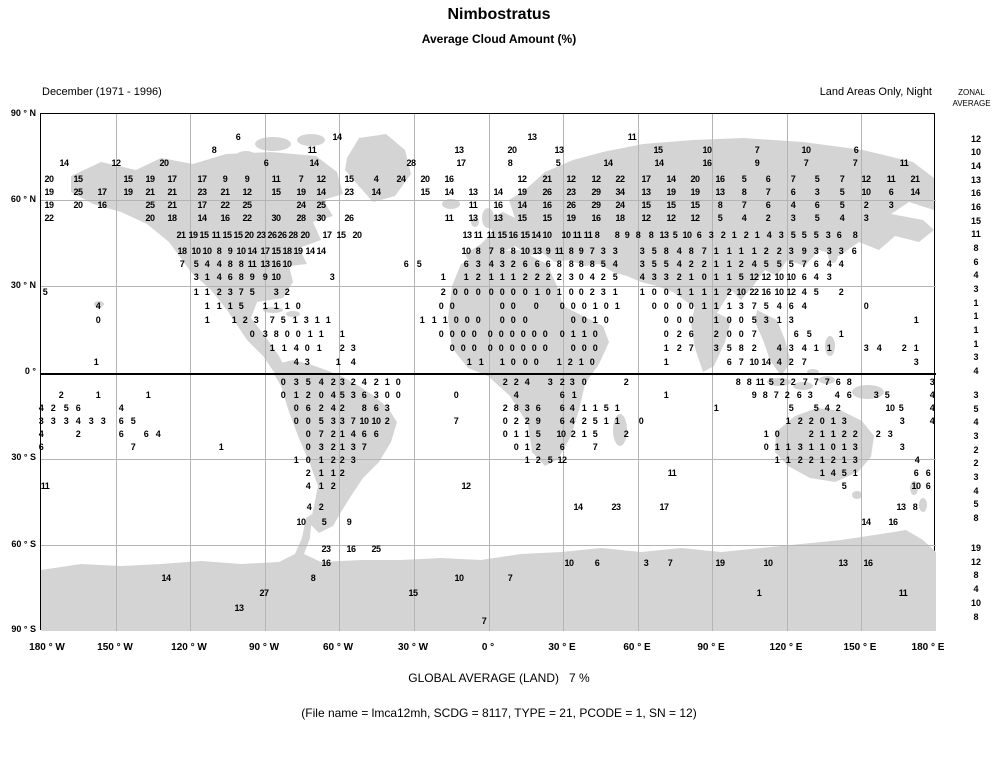 The height and width of the screenshot is (760, 998). Describe the element at coordinates (128, 192) in the screenshot. I see `grid-value: 19` at that location.